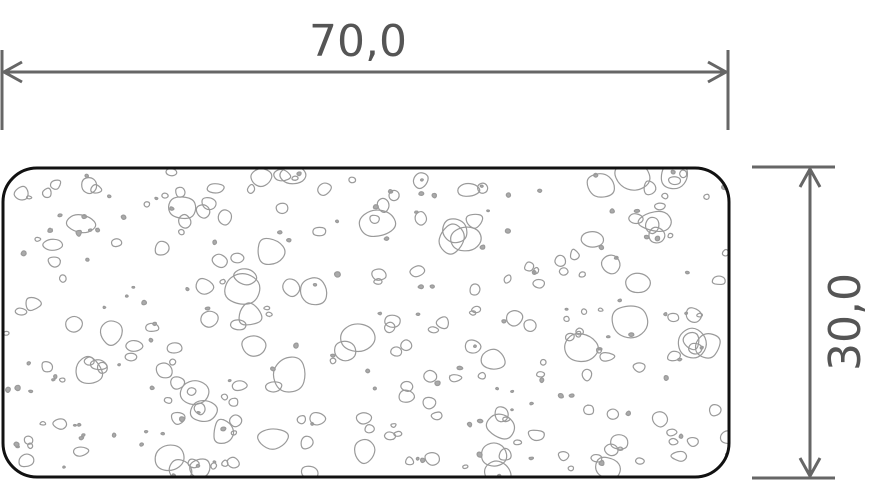  What do you see at coordinates (11, 72) in the screenshot?
I see `arrow-left-icon` at bounding box center [11, 72].